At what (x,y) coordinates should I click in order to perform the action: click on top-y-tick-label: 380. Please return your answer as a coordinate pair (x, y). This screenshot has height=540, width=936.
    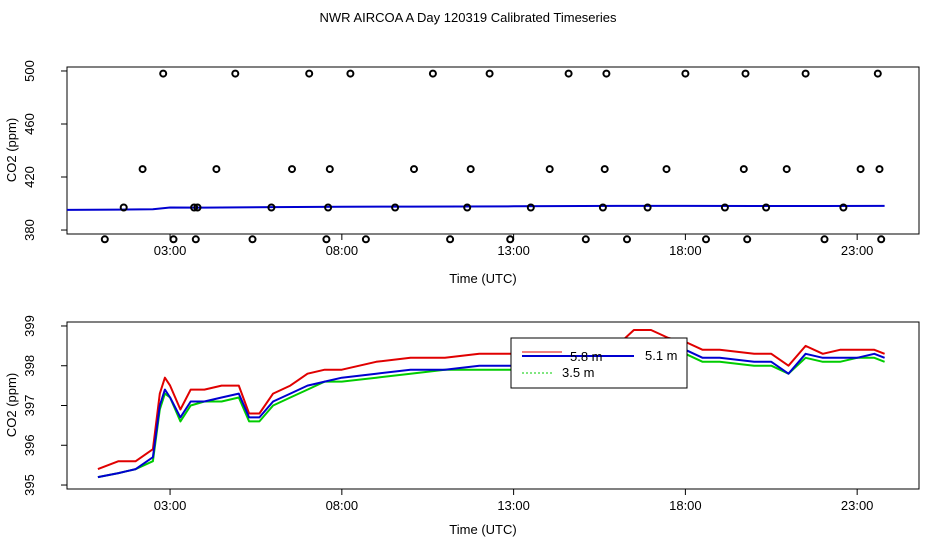
    Looking at the image, I should click on (29, 230).